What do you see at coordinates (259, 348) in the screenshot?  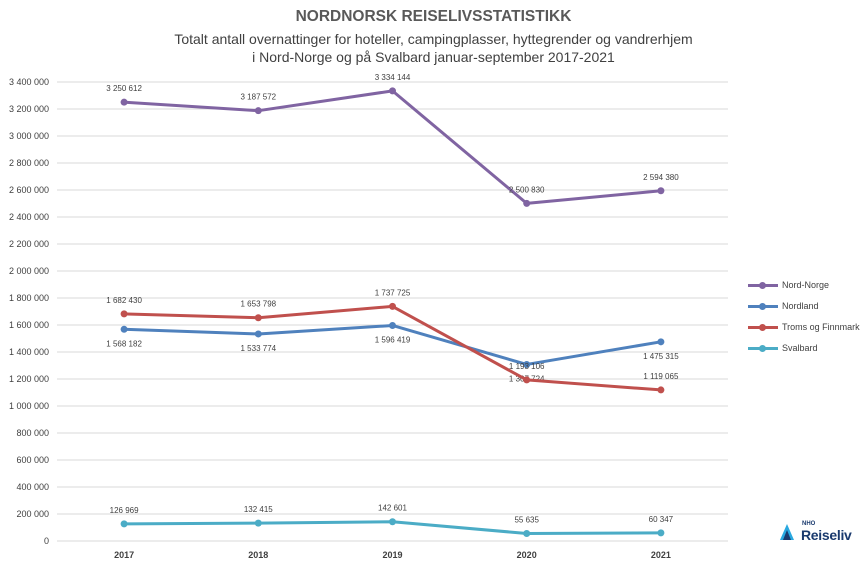 I see `data-label: 1 533 774` at bounding box center [259, 348].